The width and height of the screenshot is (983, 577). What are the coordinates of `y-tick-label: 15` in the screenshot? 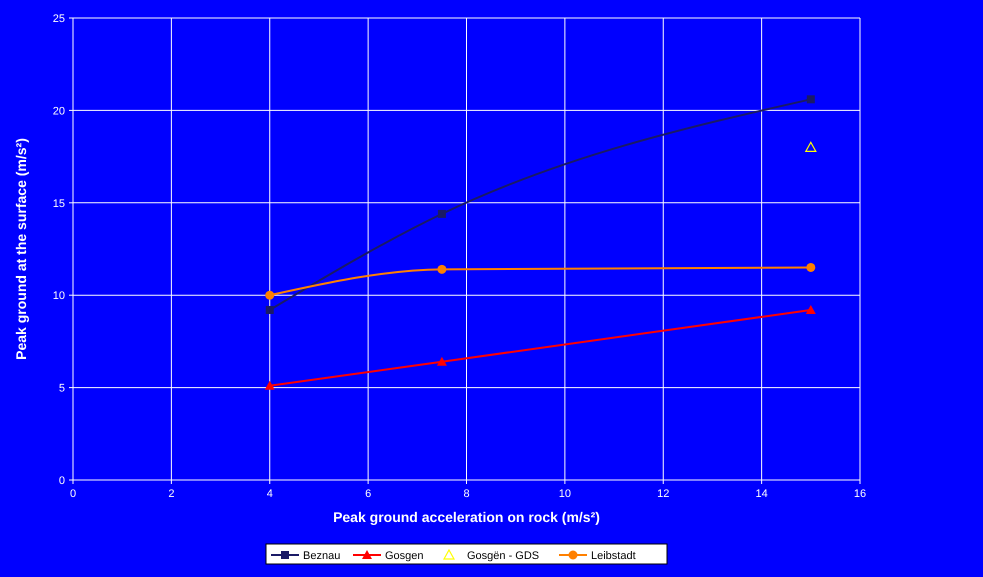 It's located at (58, 204).